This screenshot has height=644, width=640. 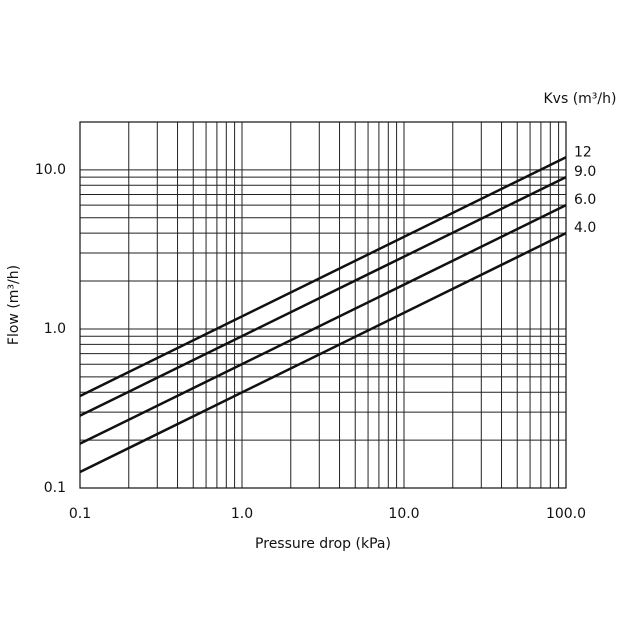 What do you see at coordinates (585, 228) in the screenshot?
I see `series-label: 4.0` at bounding box center [585, 228].